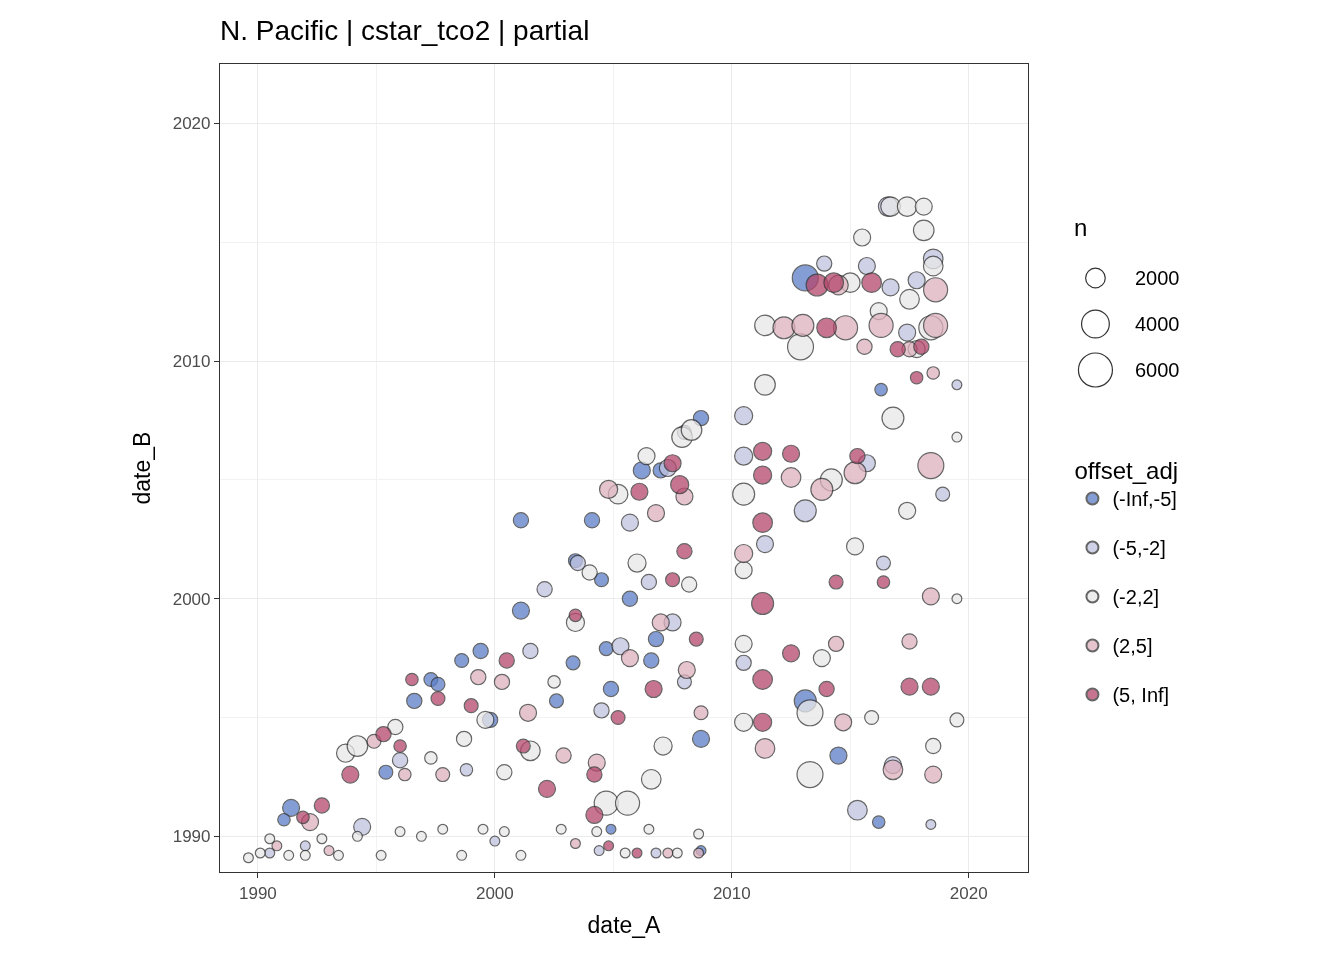 Image resolution: width=1344 pixels, height=960 pixels. Describe the element at coordinates (1157, 370) in the screenshot. I see `legend-label: 6000` at that location.